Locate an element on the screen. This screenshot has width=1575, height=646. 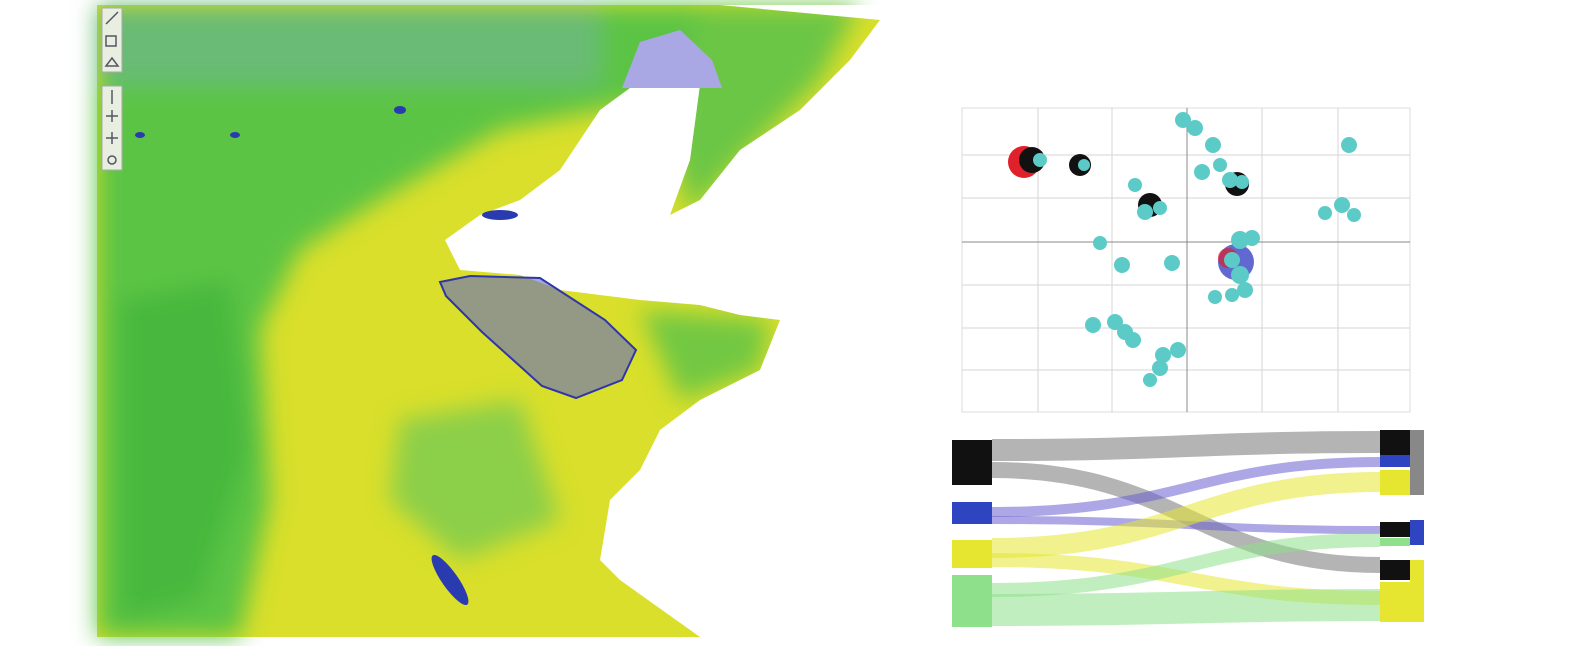
map-toolbar is located at coordinates (112, 89).